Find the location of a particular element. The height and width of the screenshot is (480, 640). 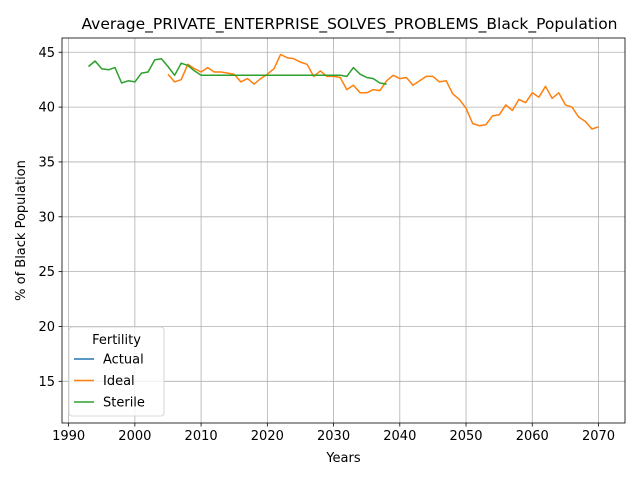

y-tick-label: 20 is located at coordinates (46, 327).